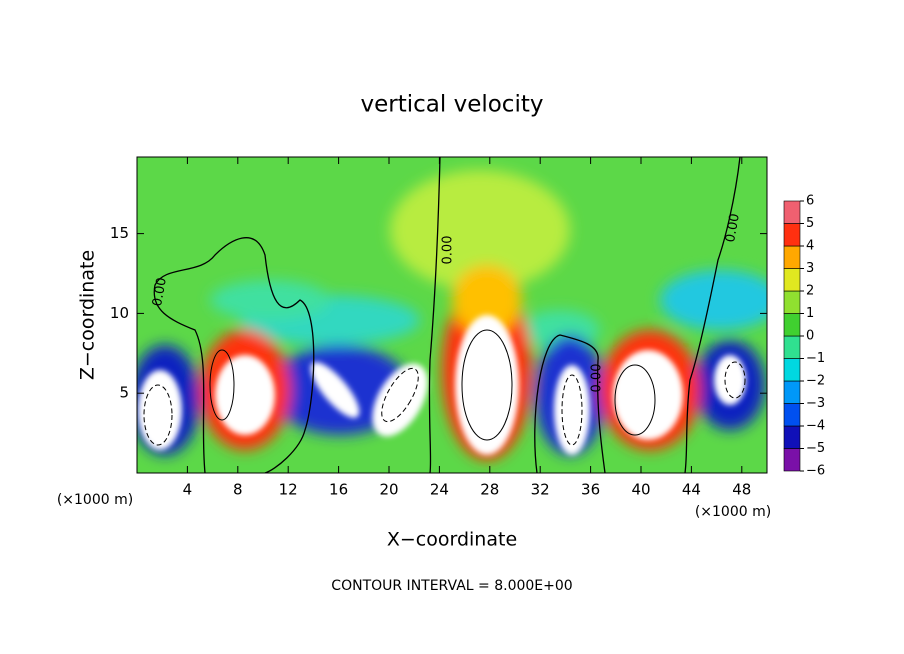 The width and height of the screenshot is (904, 654). What do you see at coordinates (691, 490) in the screenshot?
I see `x-tick-label: 44` at bounding box center [691, 490].